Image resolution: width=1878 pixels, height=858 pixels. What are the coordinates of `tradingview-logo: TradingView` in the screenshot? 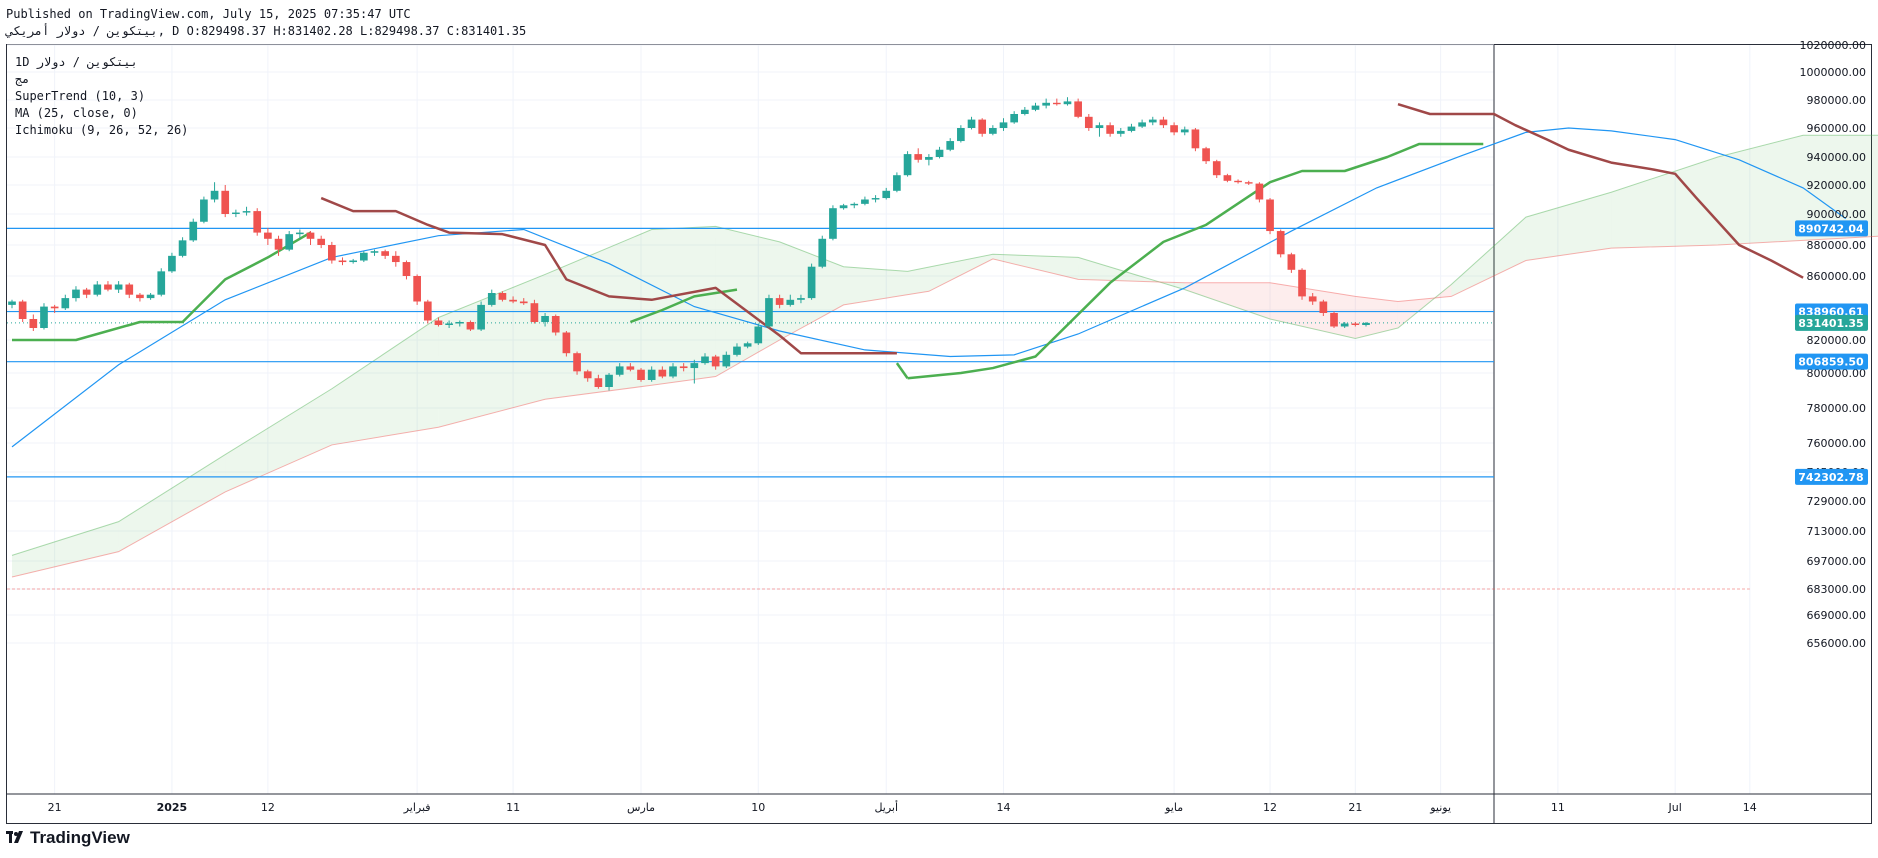 It's located at (68, 838).